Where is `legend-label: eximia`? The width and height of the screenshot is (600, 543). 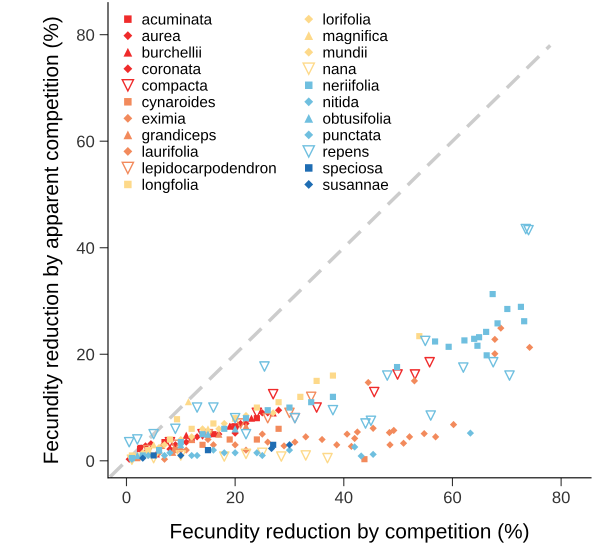
legend-label: eximia is located at coordinates (164, 118).